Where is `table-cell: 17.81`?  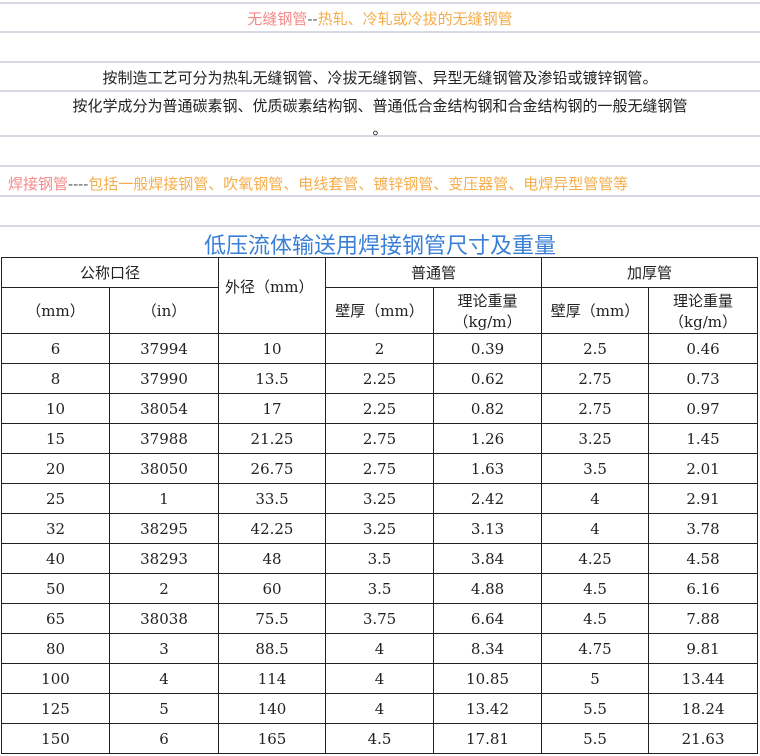
table-cell: 17.81 is located at coordinates (488, 738).